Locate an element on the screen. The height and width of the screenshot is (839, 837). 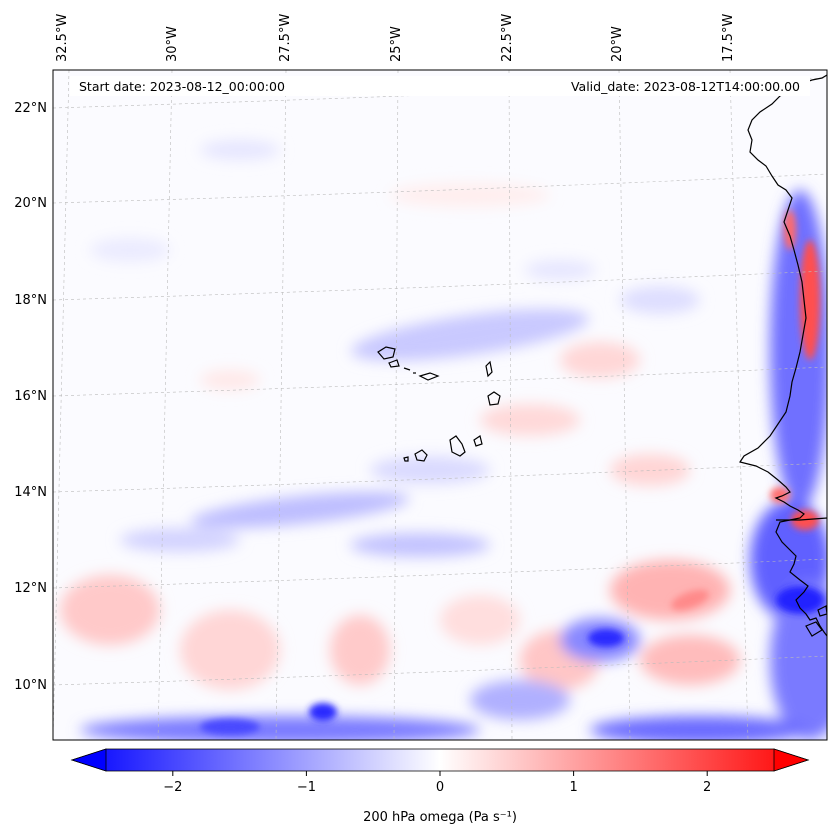
lat-label: 18°N is located at coordinates (30, 300).